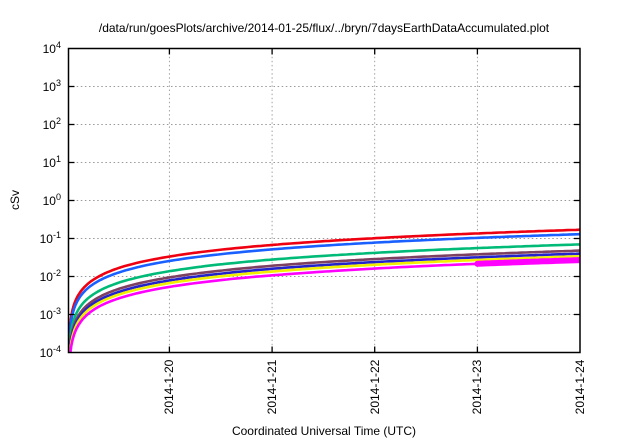 This screenshot has height=448, width=640. I want to click on y-tick-label: 10⁻³, so click(50, 313).